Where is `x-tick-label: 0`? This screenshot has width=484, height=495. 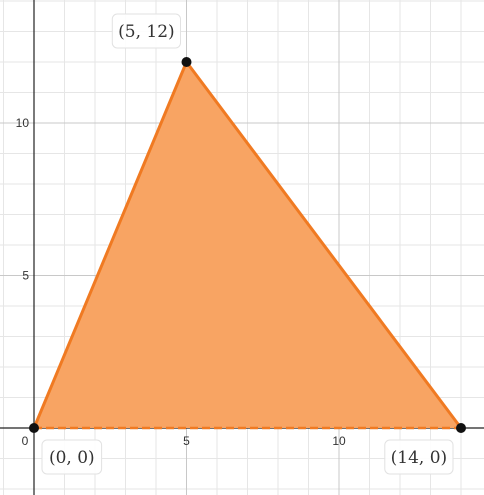
x-tick-label: 0 is located at coordinates (25, 441).